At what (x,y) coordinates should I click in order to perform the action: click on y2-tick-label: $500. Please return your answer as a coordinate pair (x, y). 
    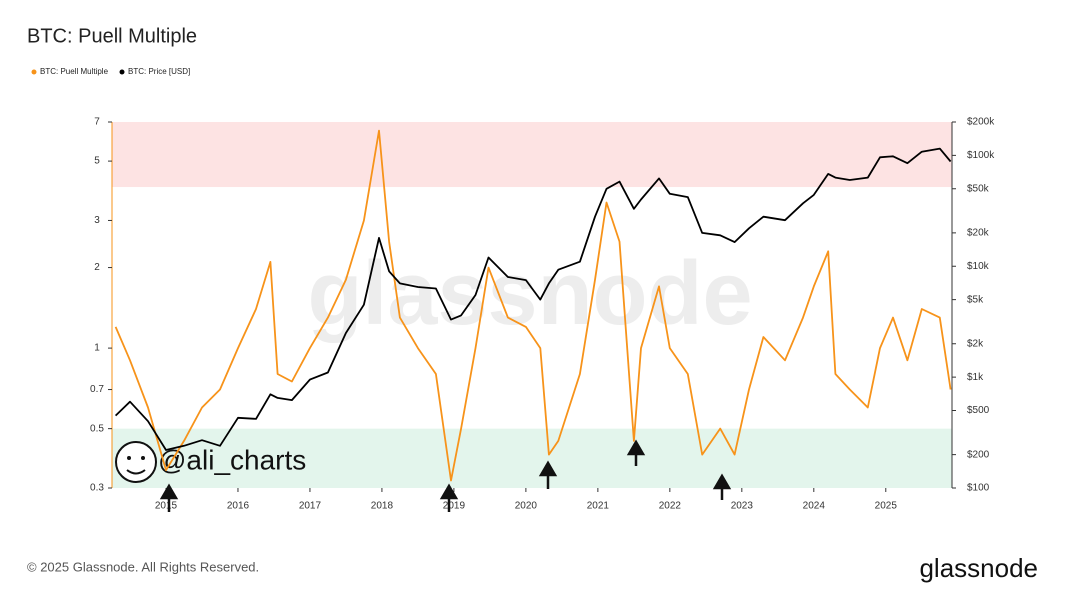
    Looking at the image, I should click on (978, 410).